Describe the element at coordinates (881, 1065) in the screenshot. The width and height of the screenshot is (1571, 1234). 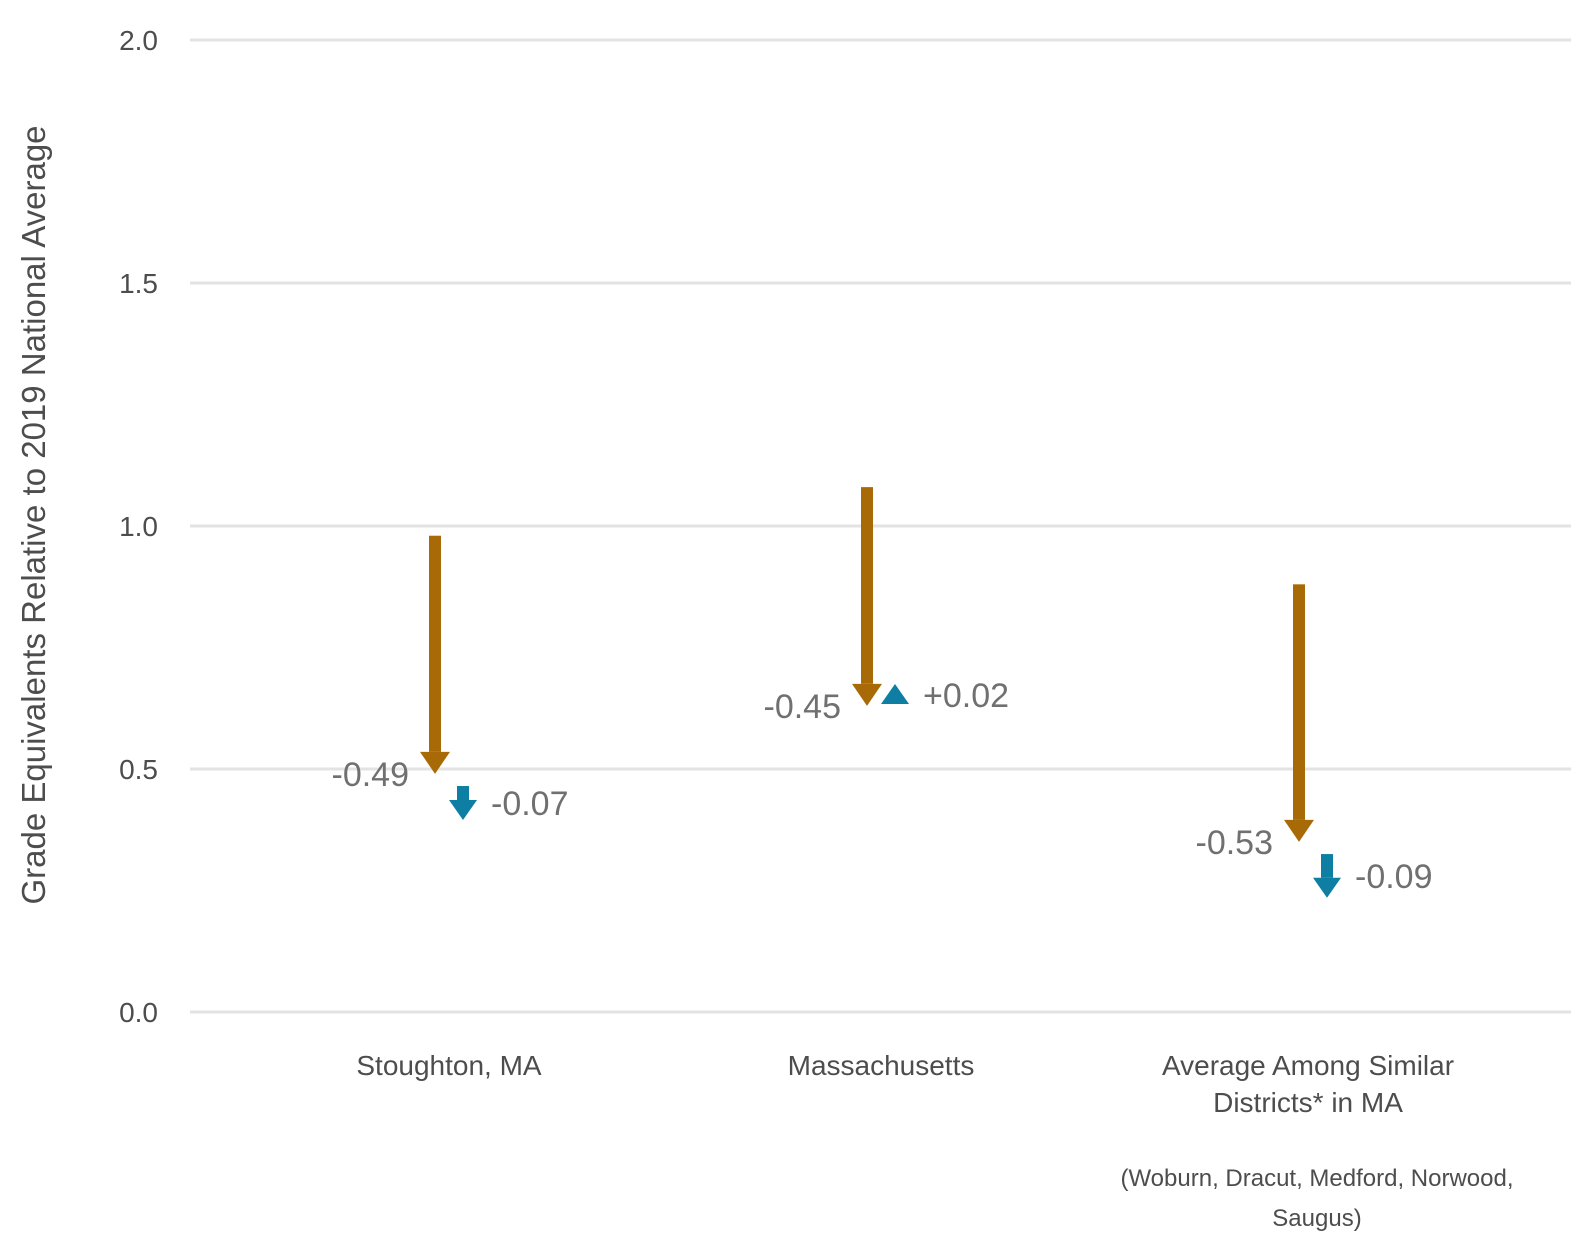
I see `category-label: Massachusetts` at that location.